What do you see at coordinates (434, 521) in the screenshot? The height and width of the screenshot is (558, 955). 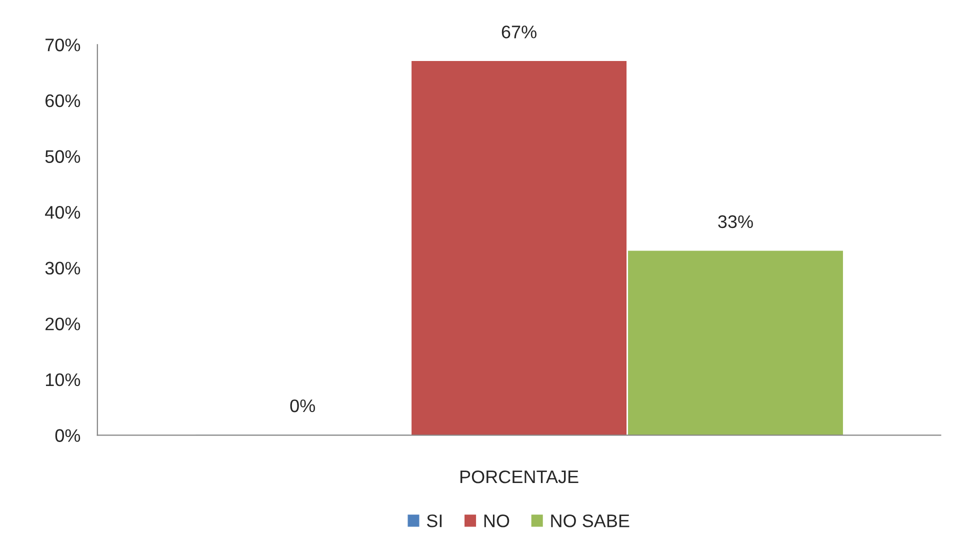 I see `legend-label: SI` at bounding box center [434, 521].